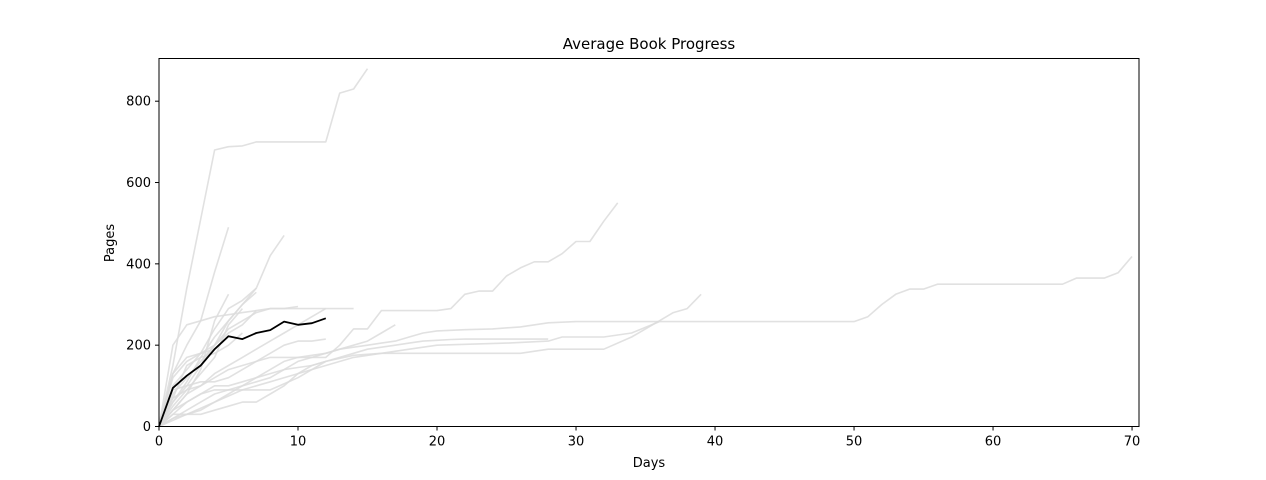 Image resolution: width=1266 pixels, height=480 pixels. I want to click on chart-title: Average Book Progress, so click(649, 44).